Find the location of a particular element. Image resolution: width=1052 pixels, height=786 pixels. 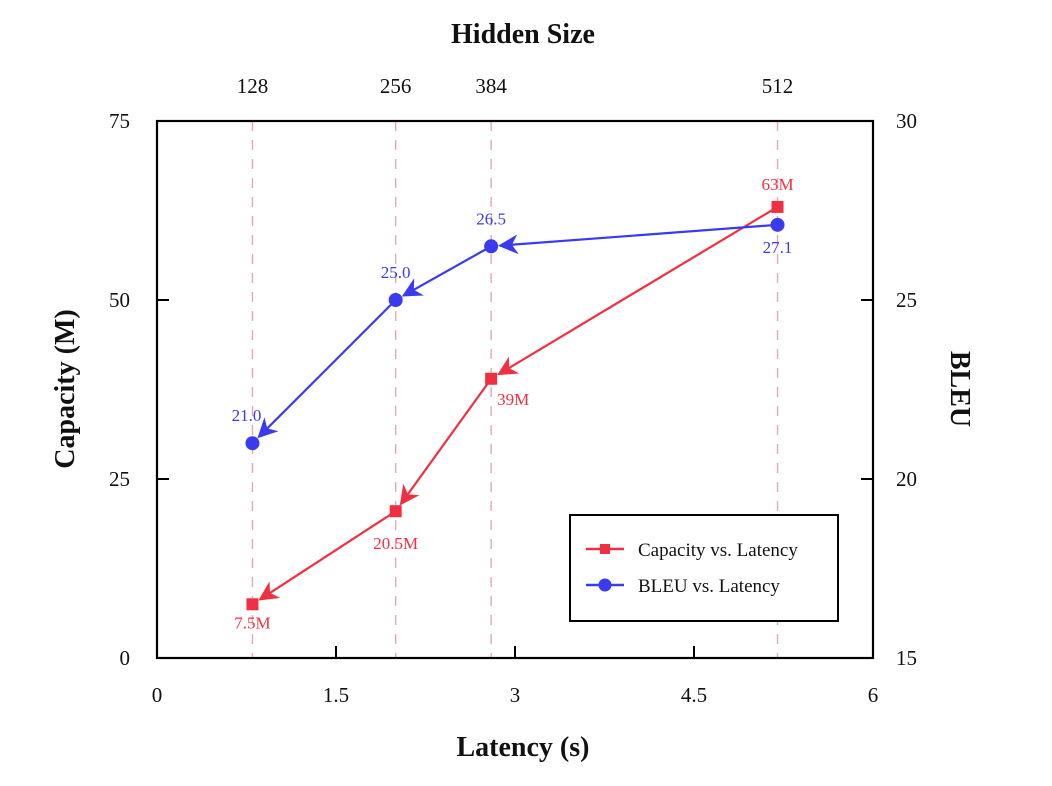

x-tick-label-1.5: 1.5 is located at coordinates (336, 695).